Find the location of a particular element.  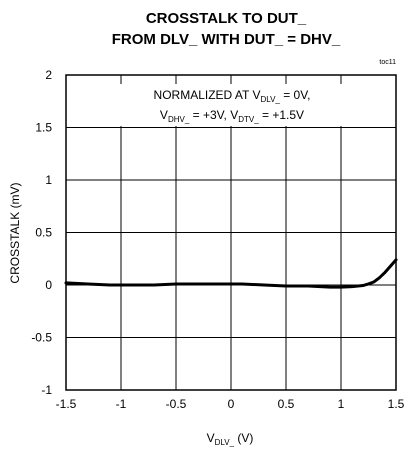

annotation-line-1-prefix: NORMALIZED AT V is located at coordinates (207, 95).